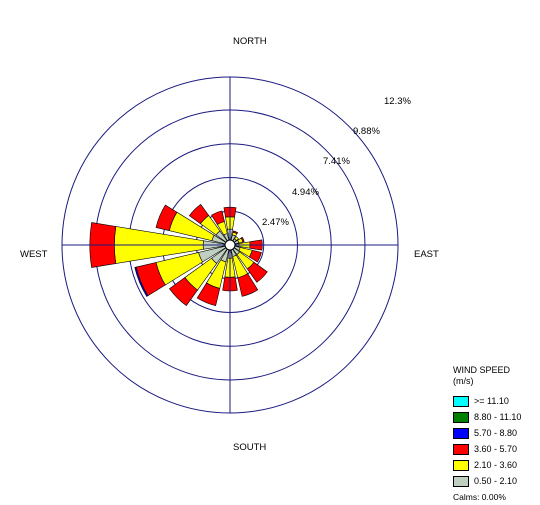  Describe the element at coordinates (218, 217) in the screenshot. I see `petal-nnw-s3` at that location.